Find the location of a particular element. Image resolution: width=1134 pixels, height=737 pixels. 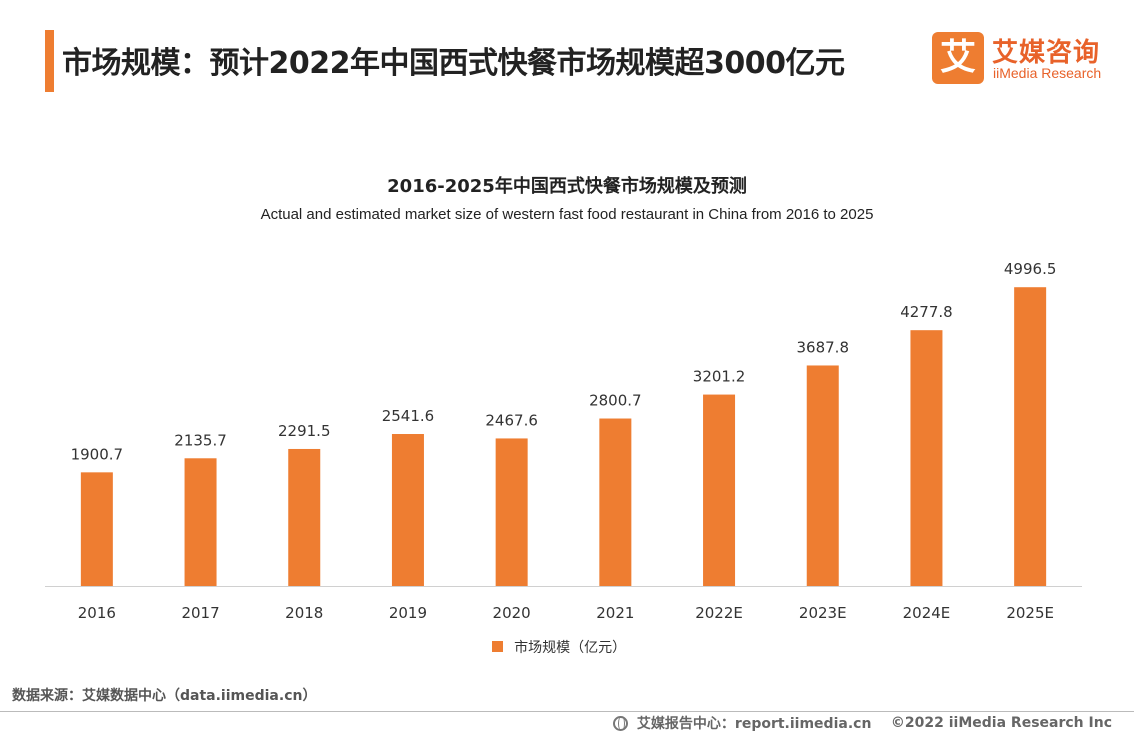

logo-glyph: 艾 is located at coordinates (957, 57).